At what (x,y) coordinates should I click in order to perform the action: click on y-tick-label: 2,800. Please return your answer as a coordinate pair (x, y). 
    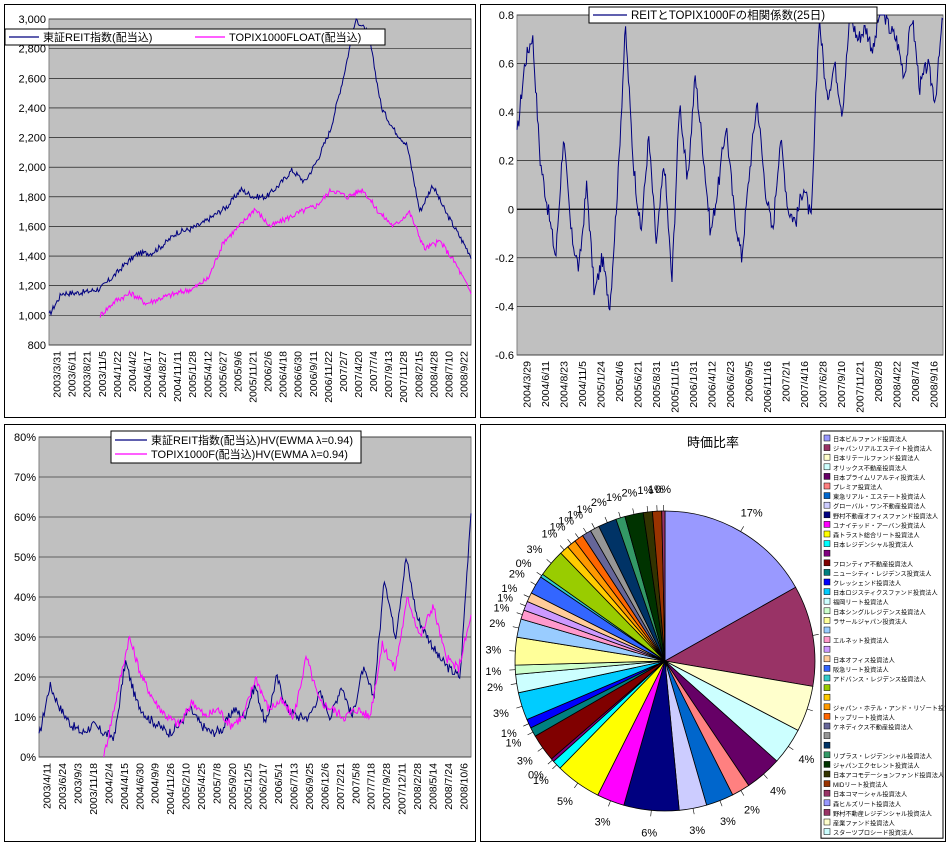
    Looking at the image, I should click on (32, 50).